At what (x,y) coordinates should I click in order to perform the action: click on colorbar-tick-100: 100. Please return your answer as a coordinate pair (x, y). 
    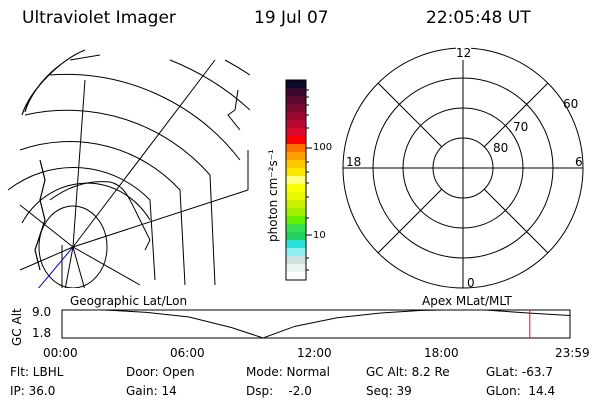
    Looking at the image, I should click on (323, 147).